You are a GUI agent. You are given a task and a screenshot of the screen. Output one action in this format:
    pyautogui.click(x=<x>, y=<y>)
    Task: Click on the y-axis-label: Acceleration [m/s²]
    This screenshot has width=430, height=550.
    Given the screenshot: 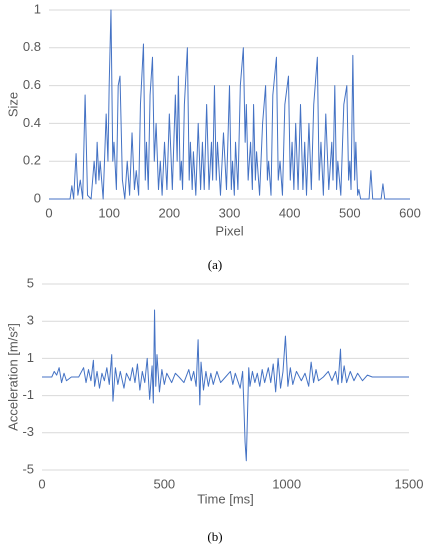 What is the action you would take?
    pyautogui.click(x=12, y=377)
    